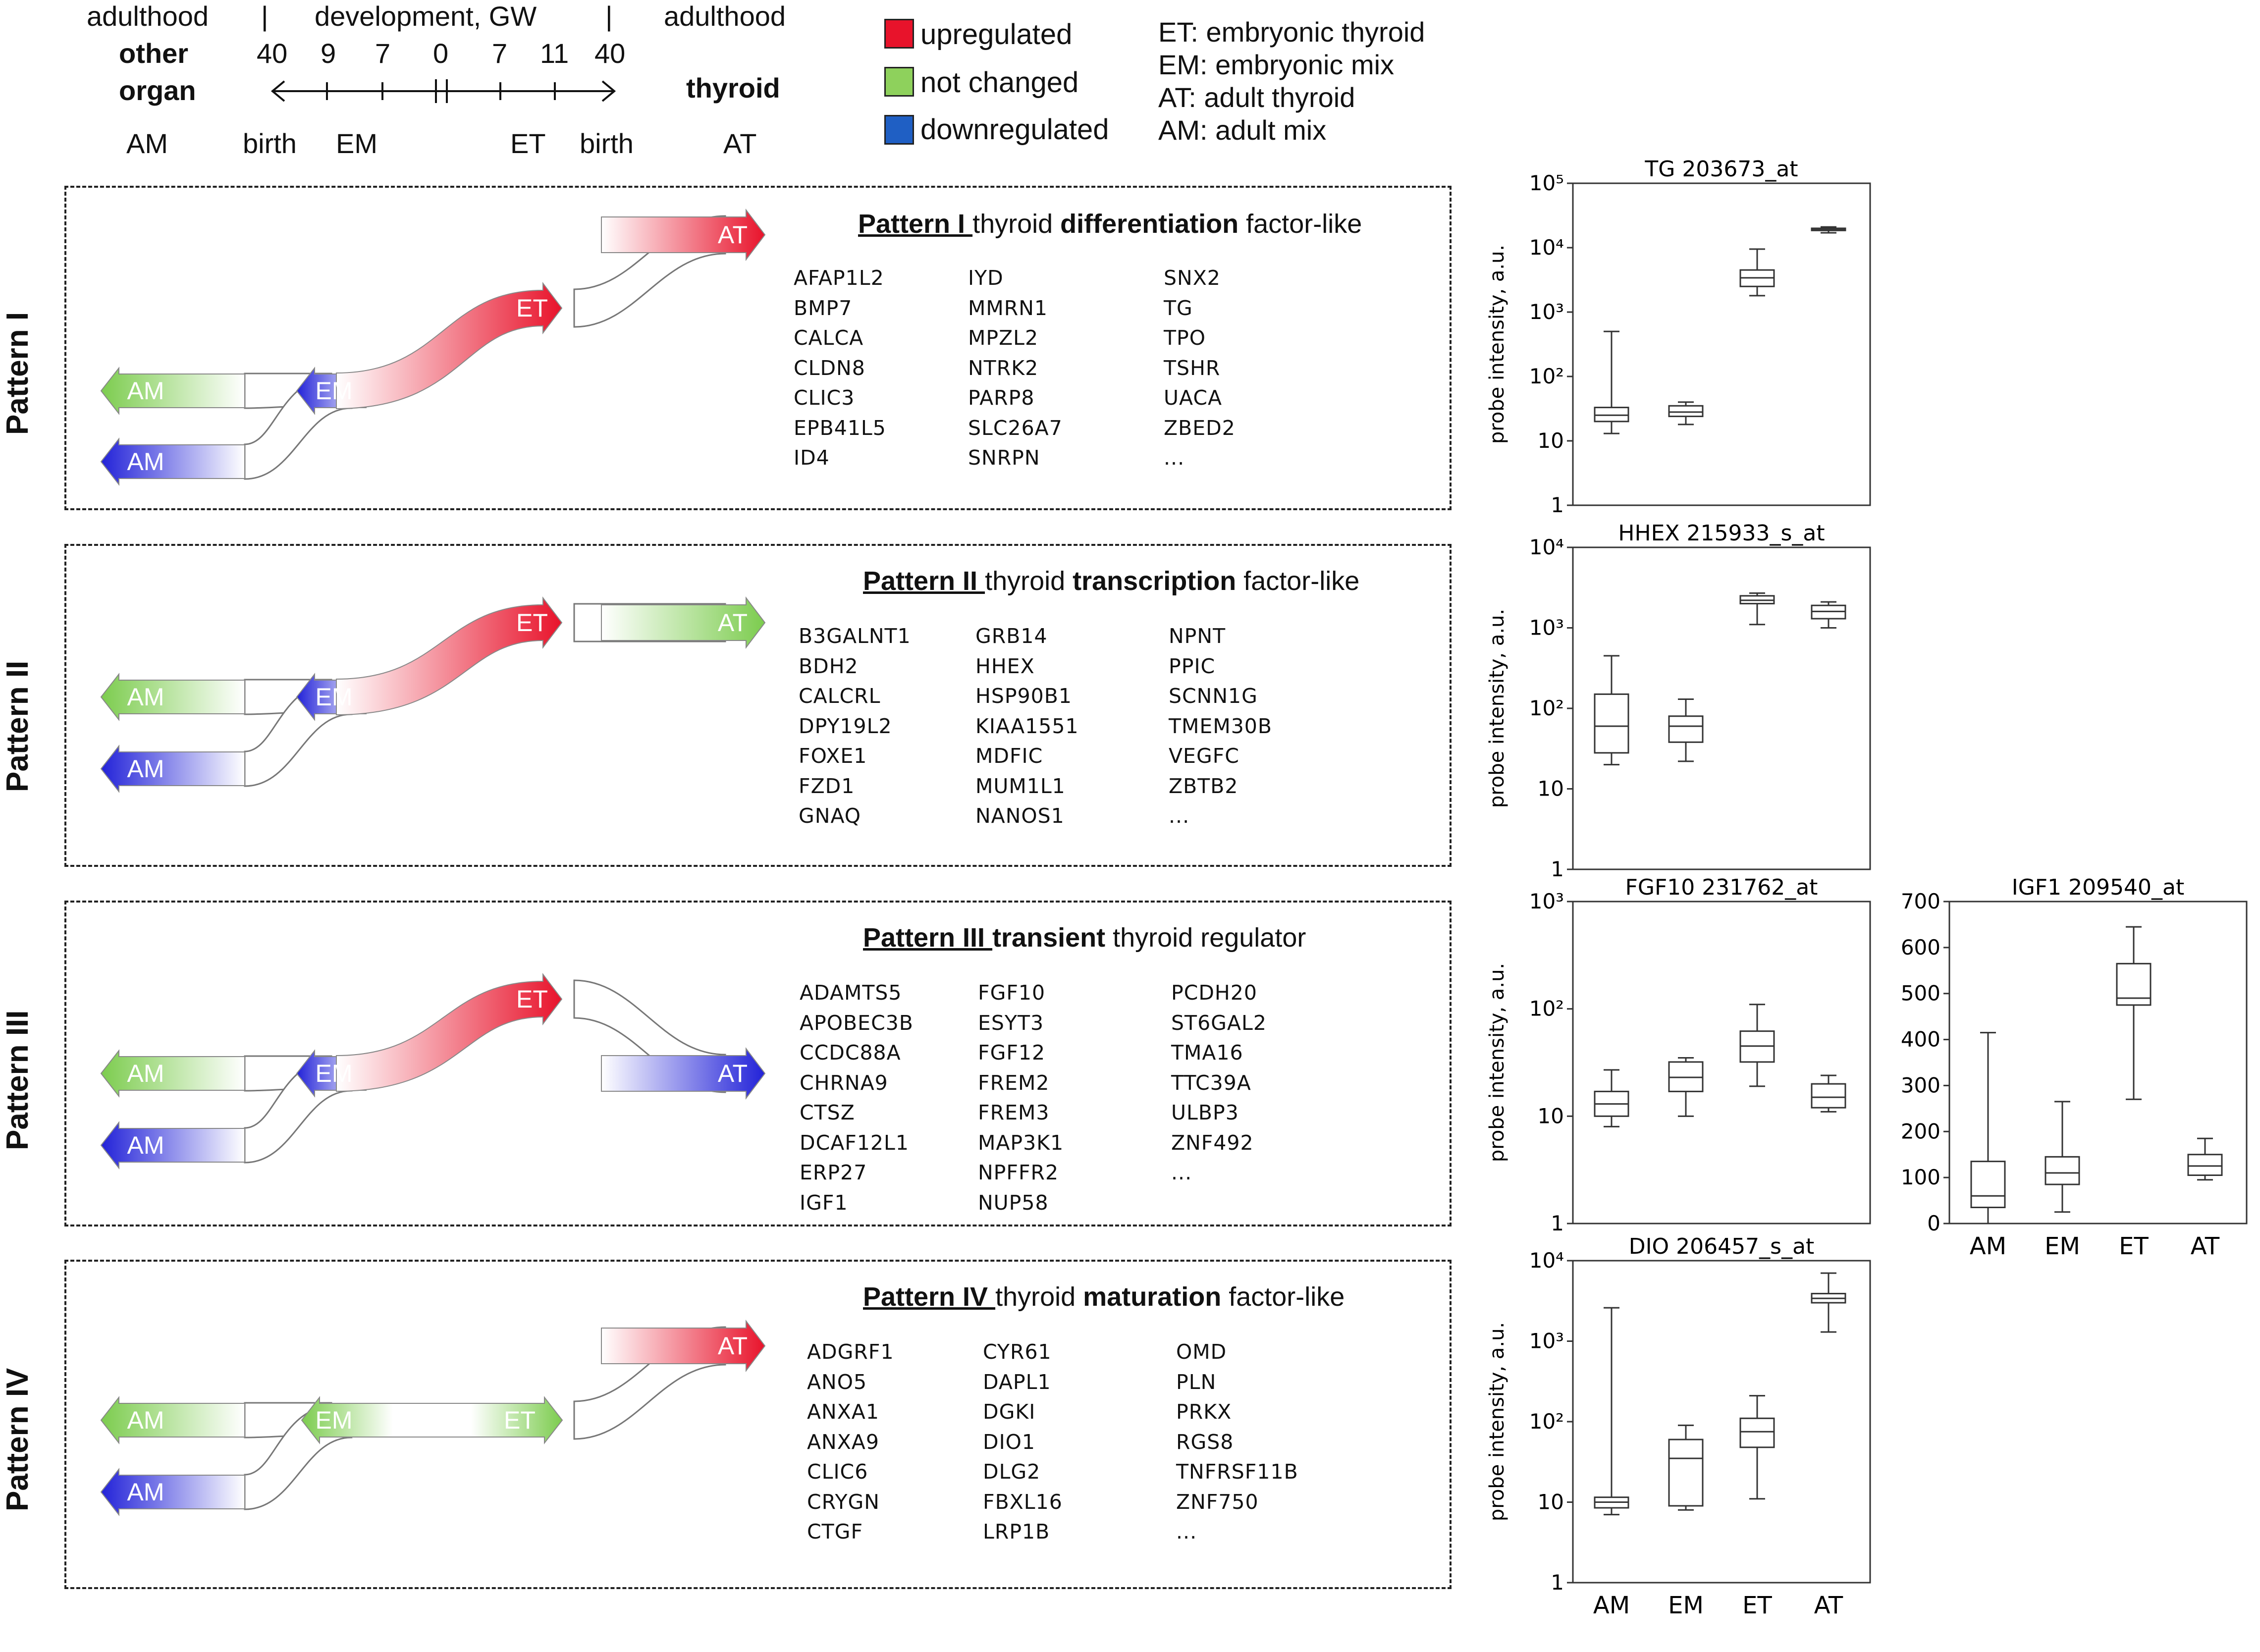  I want to click on timeline-organ: organ, so click(157, 90).